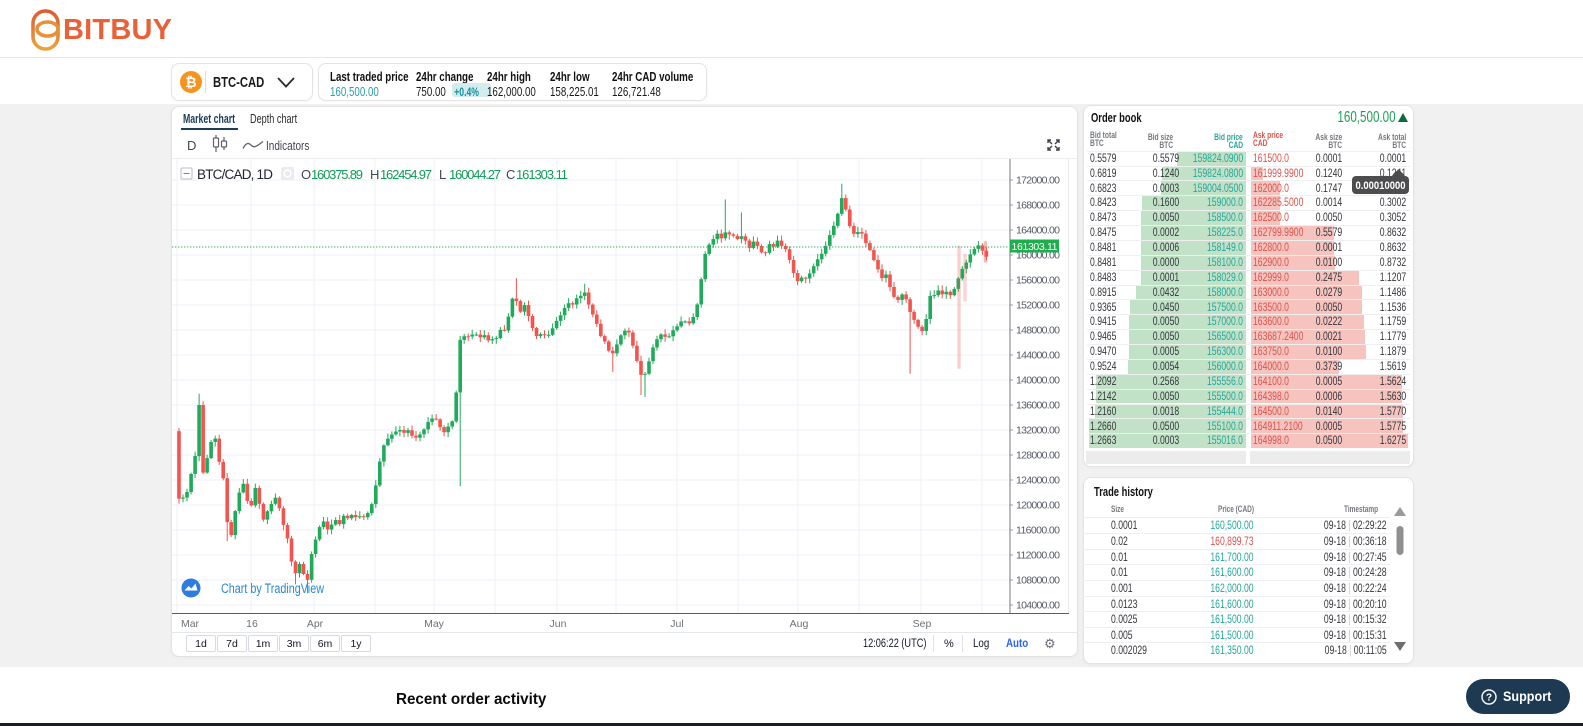 This screenshot has width=1583, height=726. I want to click on svg-text: 144000.00, so click(1038, 356).